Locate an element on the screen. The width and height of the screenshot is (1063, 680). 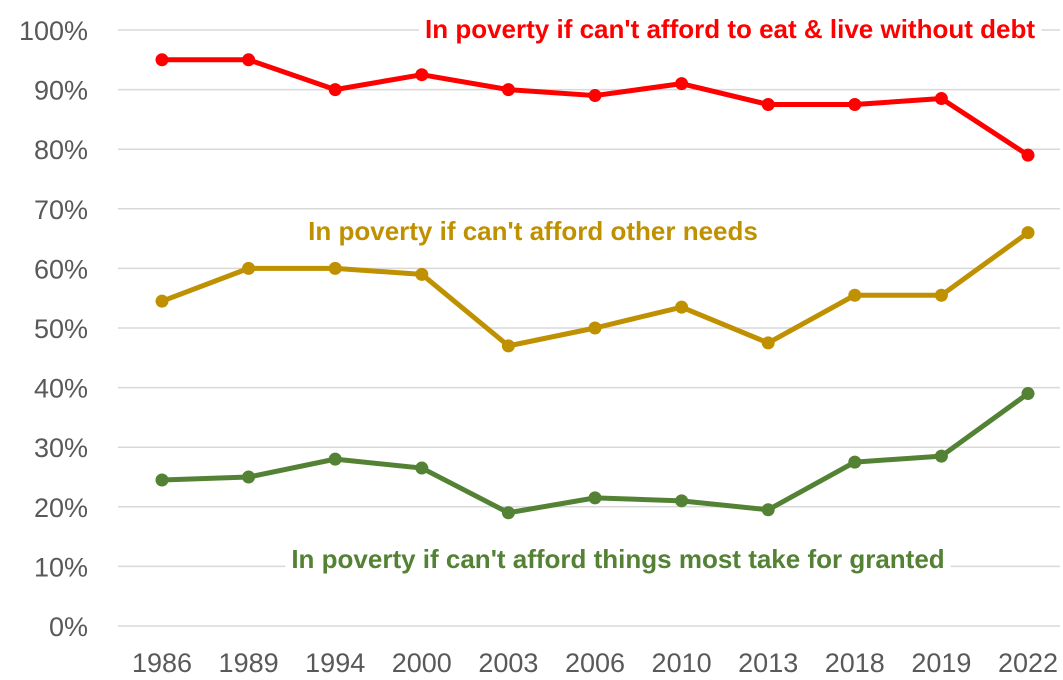
y-tick-label: 80% is located at coordinates (61, 150).